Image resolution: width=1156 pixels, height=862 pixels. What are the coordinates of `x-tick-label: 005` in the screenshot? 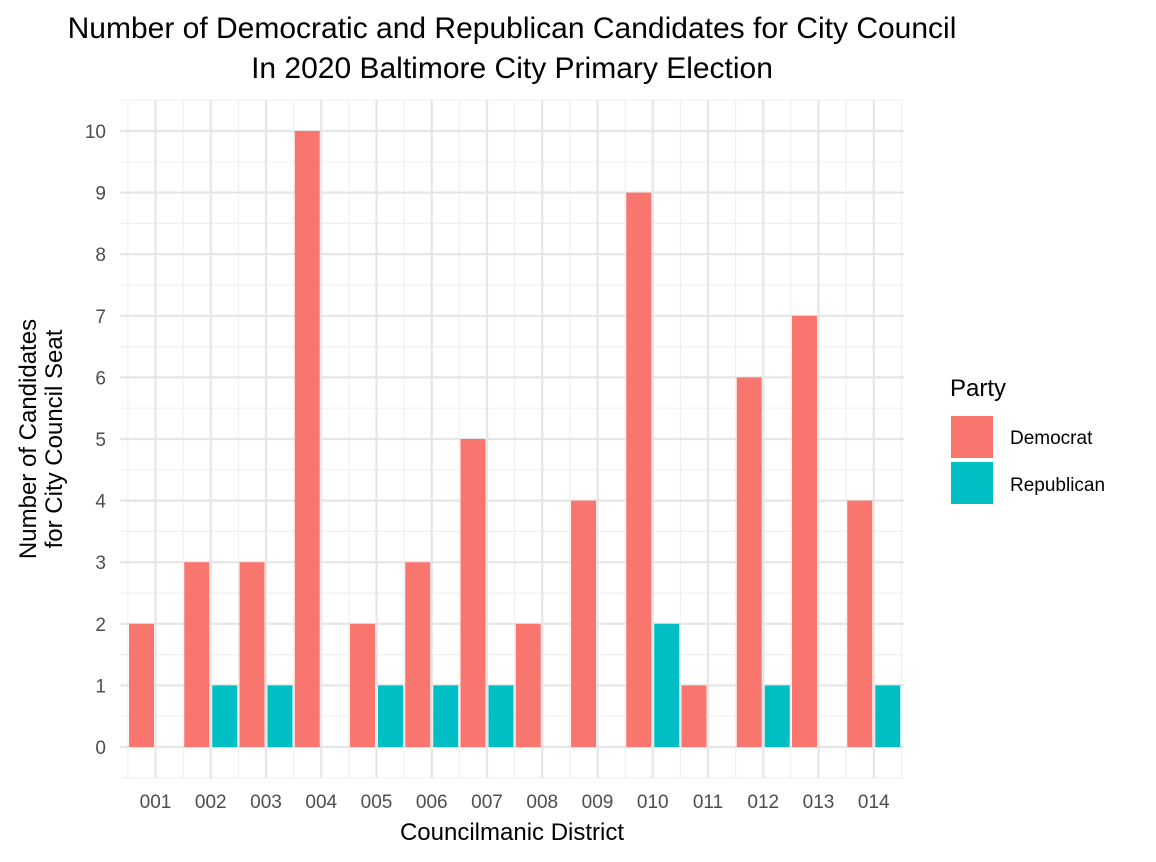 It's located at (377, 802).